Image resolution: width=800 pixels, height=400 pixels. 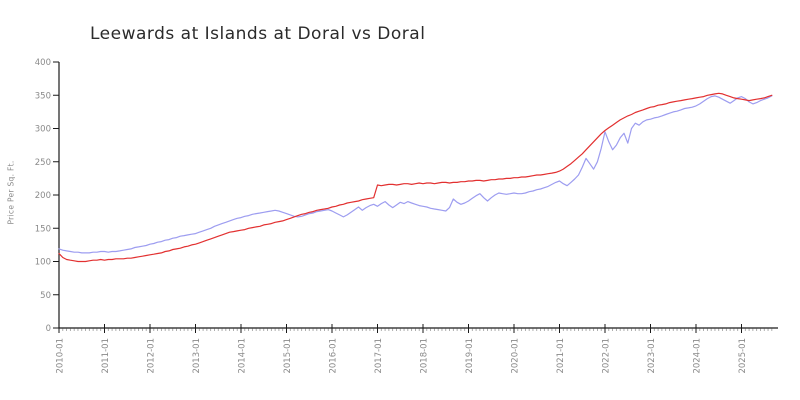 What do you see at coordinates (288, 356) in the screenshot?
I see `x-tick-label: 2015-01` at bounding box center [288, 356].